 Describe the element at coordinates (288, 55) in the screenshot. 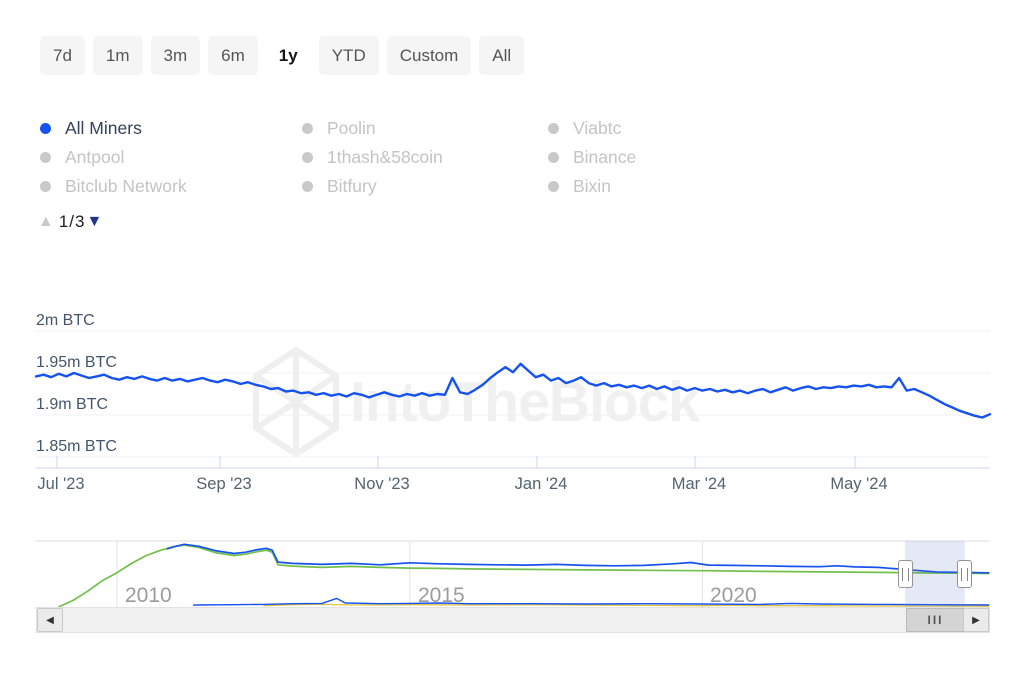

I see `range-button-1y: 1y` at that location.